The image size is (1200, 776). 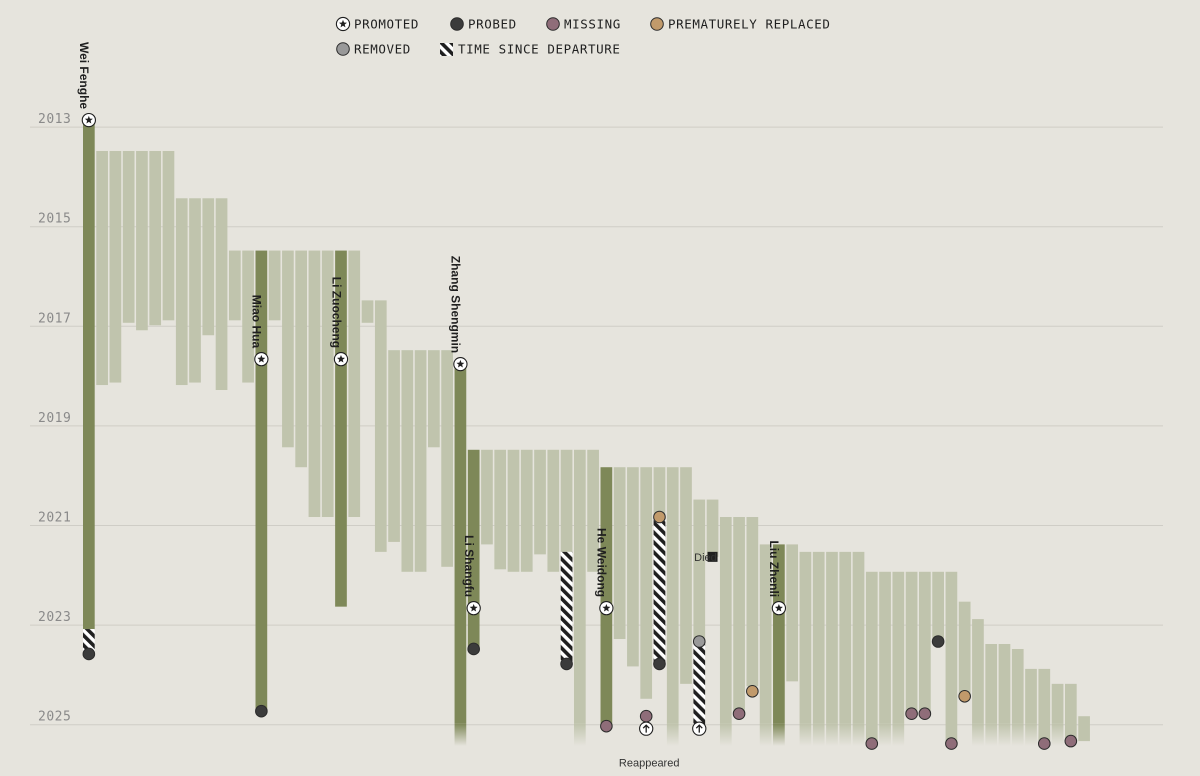 What do you see at coordinates (257, 322) in the screenshot?
I see `name-label: Miao Hua` at bounding box center [257, 322].